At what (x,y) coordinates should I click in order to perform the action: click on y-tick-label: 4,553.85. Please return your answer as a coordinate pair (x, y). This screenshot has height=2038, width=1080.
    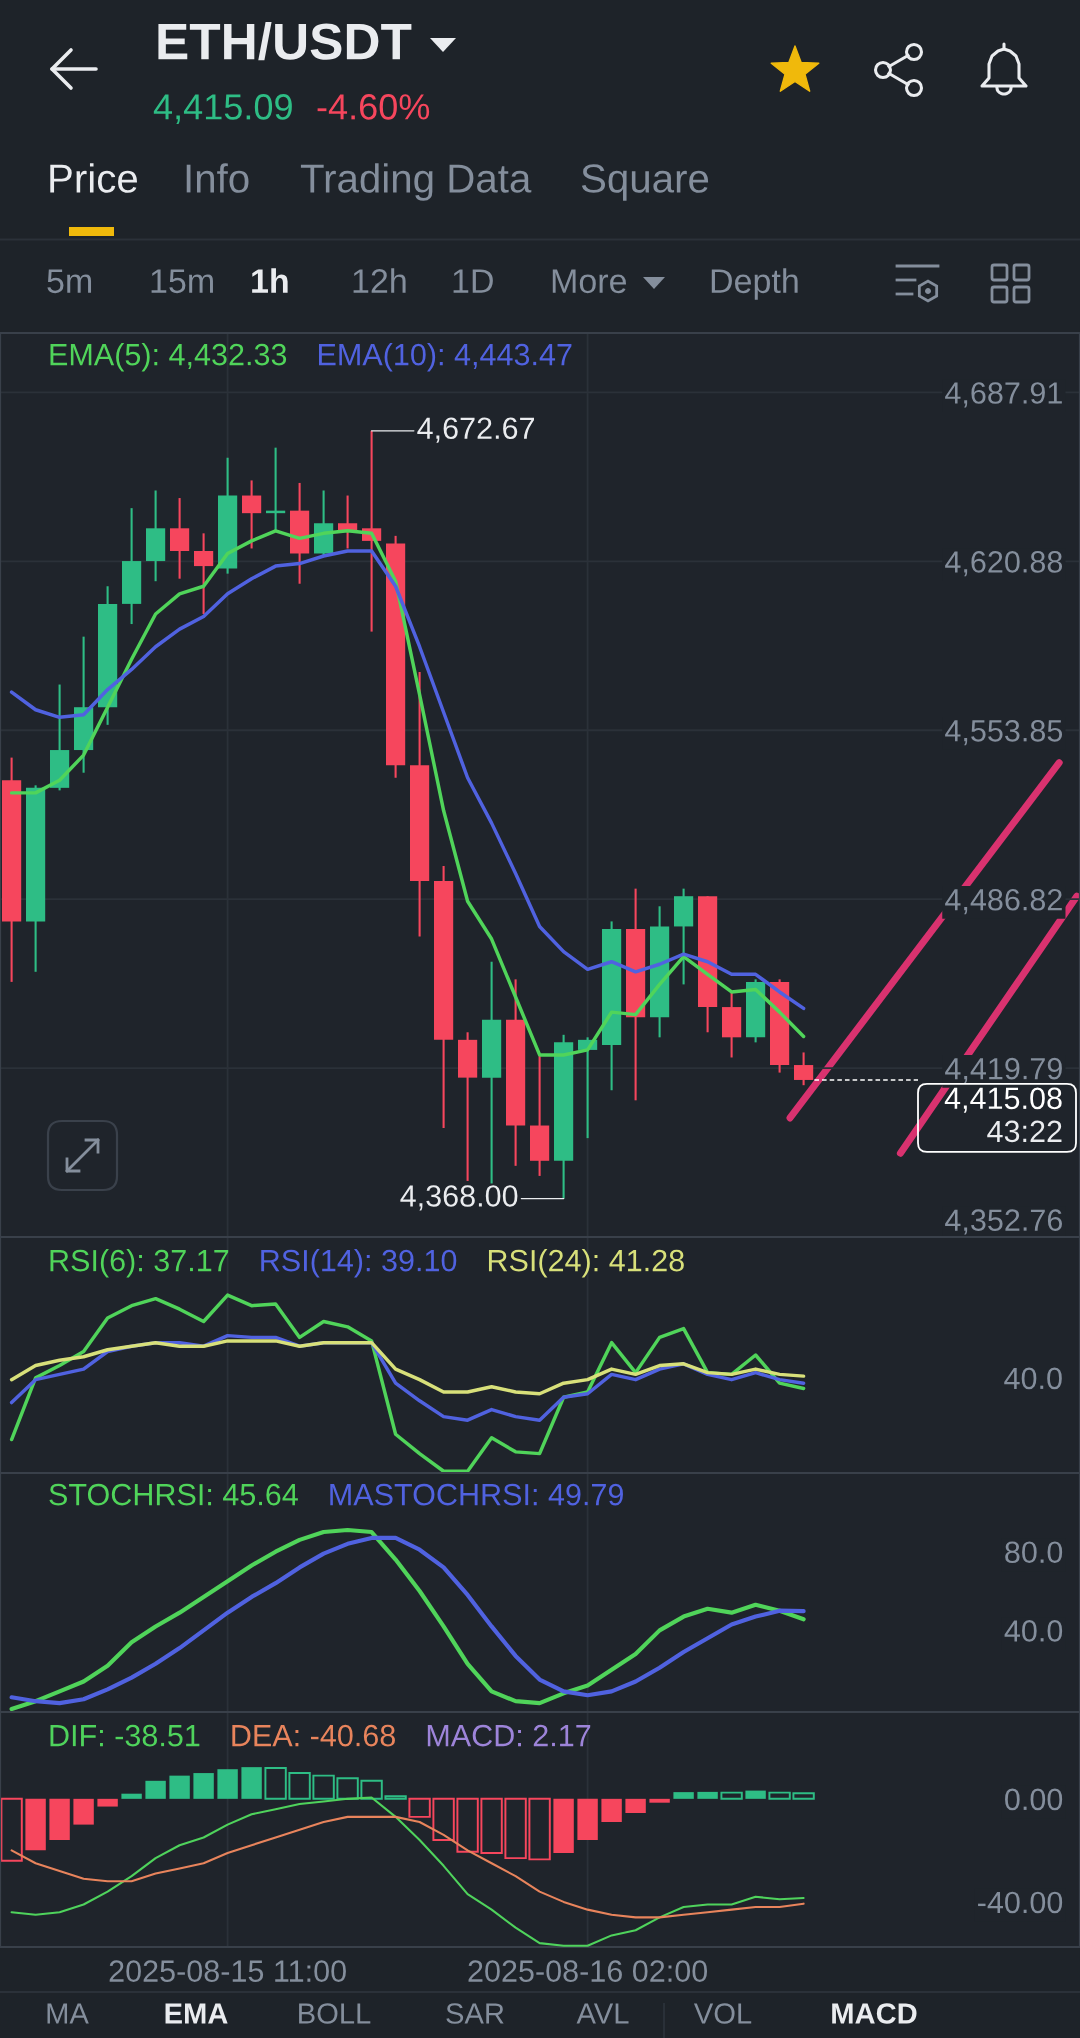
    Looking at the image, I should click on (1004, 733).